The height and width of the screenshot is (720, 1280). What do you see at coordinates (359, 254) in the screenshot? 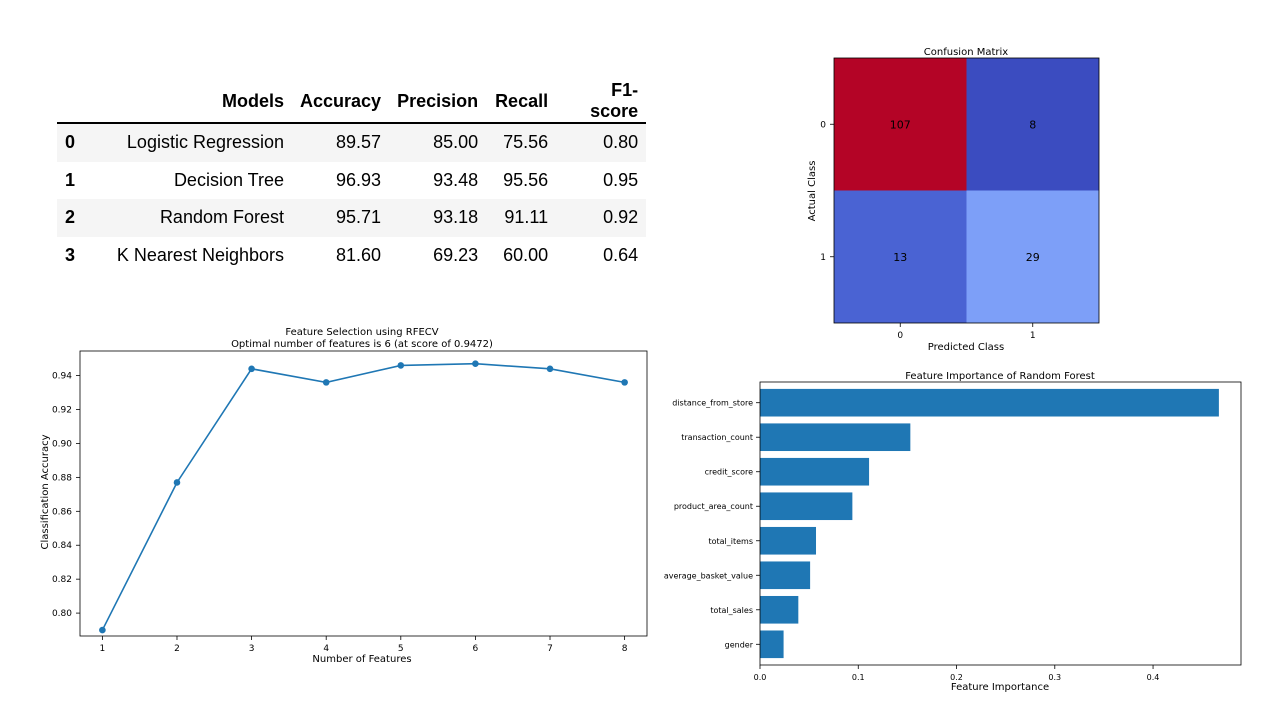
I see `cell-accuracy: 81.60` at bounding box center [359, 254].